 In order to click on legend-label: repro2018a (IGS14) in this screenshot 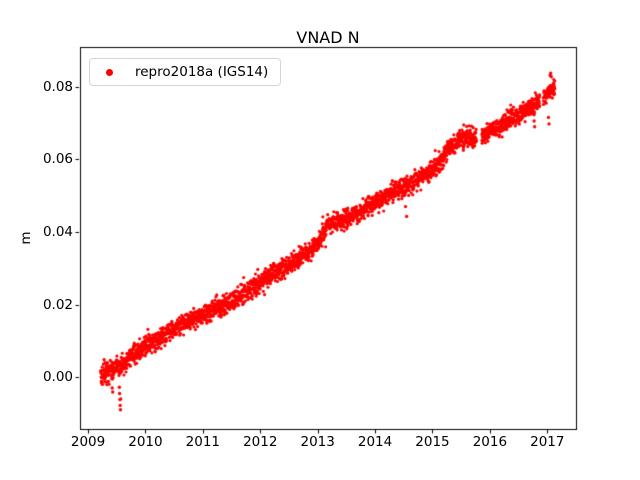, I will do `click(202, 72)`.